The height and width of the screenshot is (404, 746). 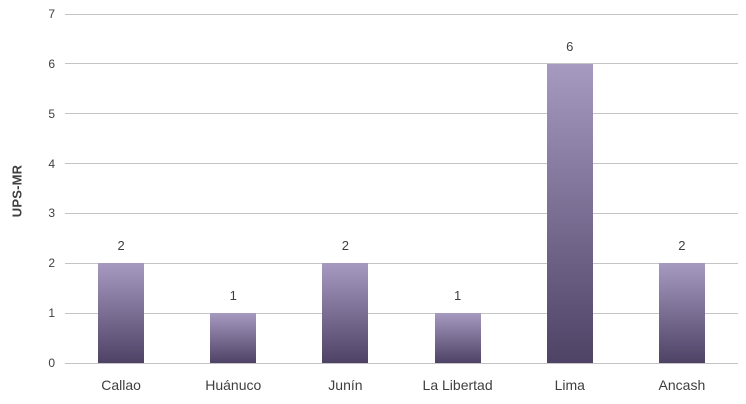 What do you see at coordinates (345, 385) in the screenshot?
I see `x-category-label: Junín` at bounding box center [345, 385].